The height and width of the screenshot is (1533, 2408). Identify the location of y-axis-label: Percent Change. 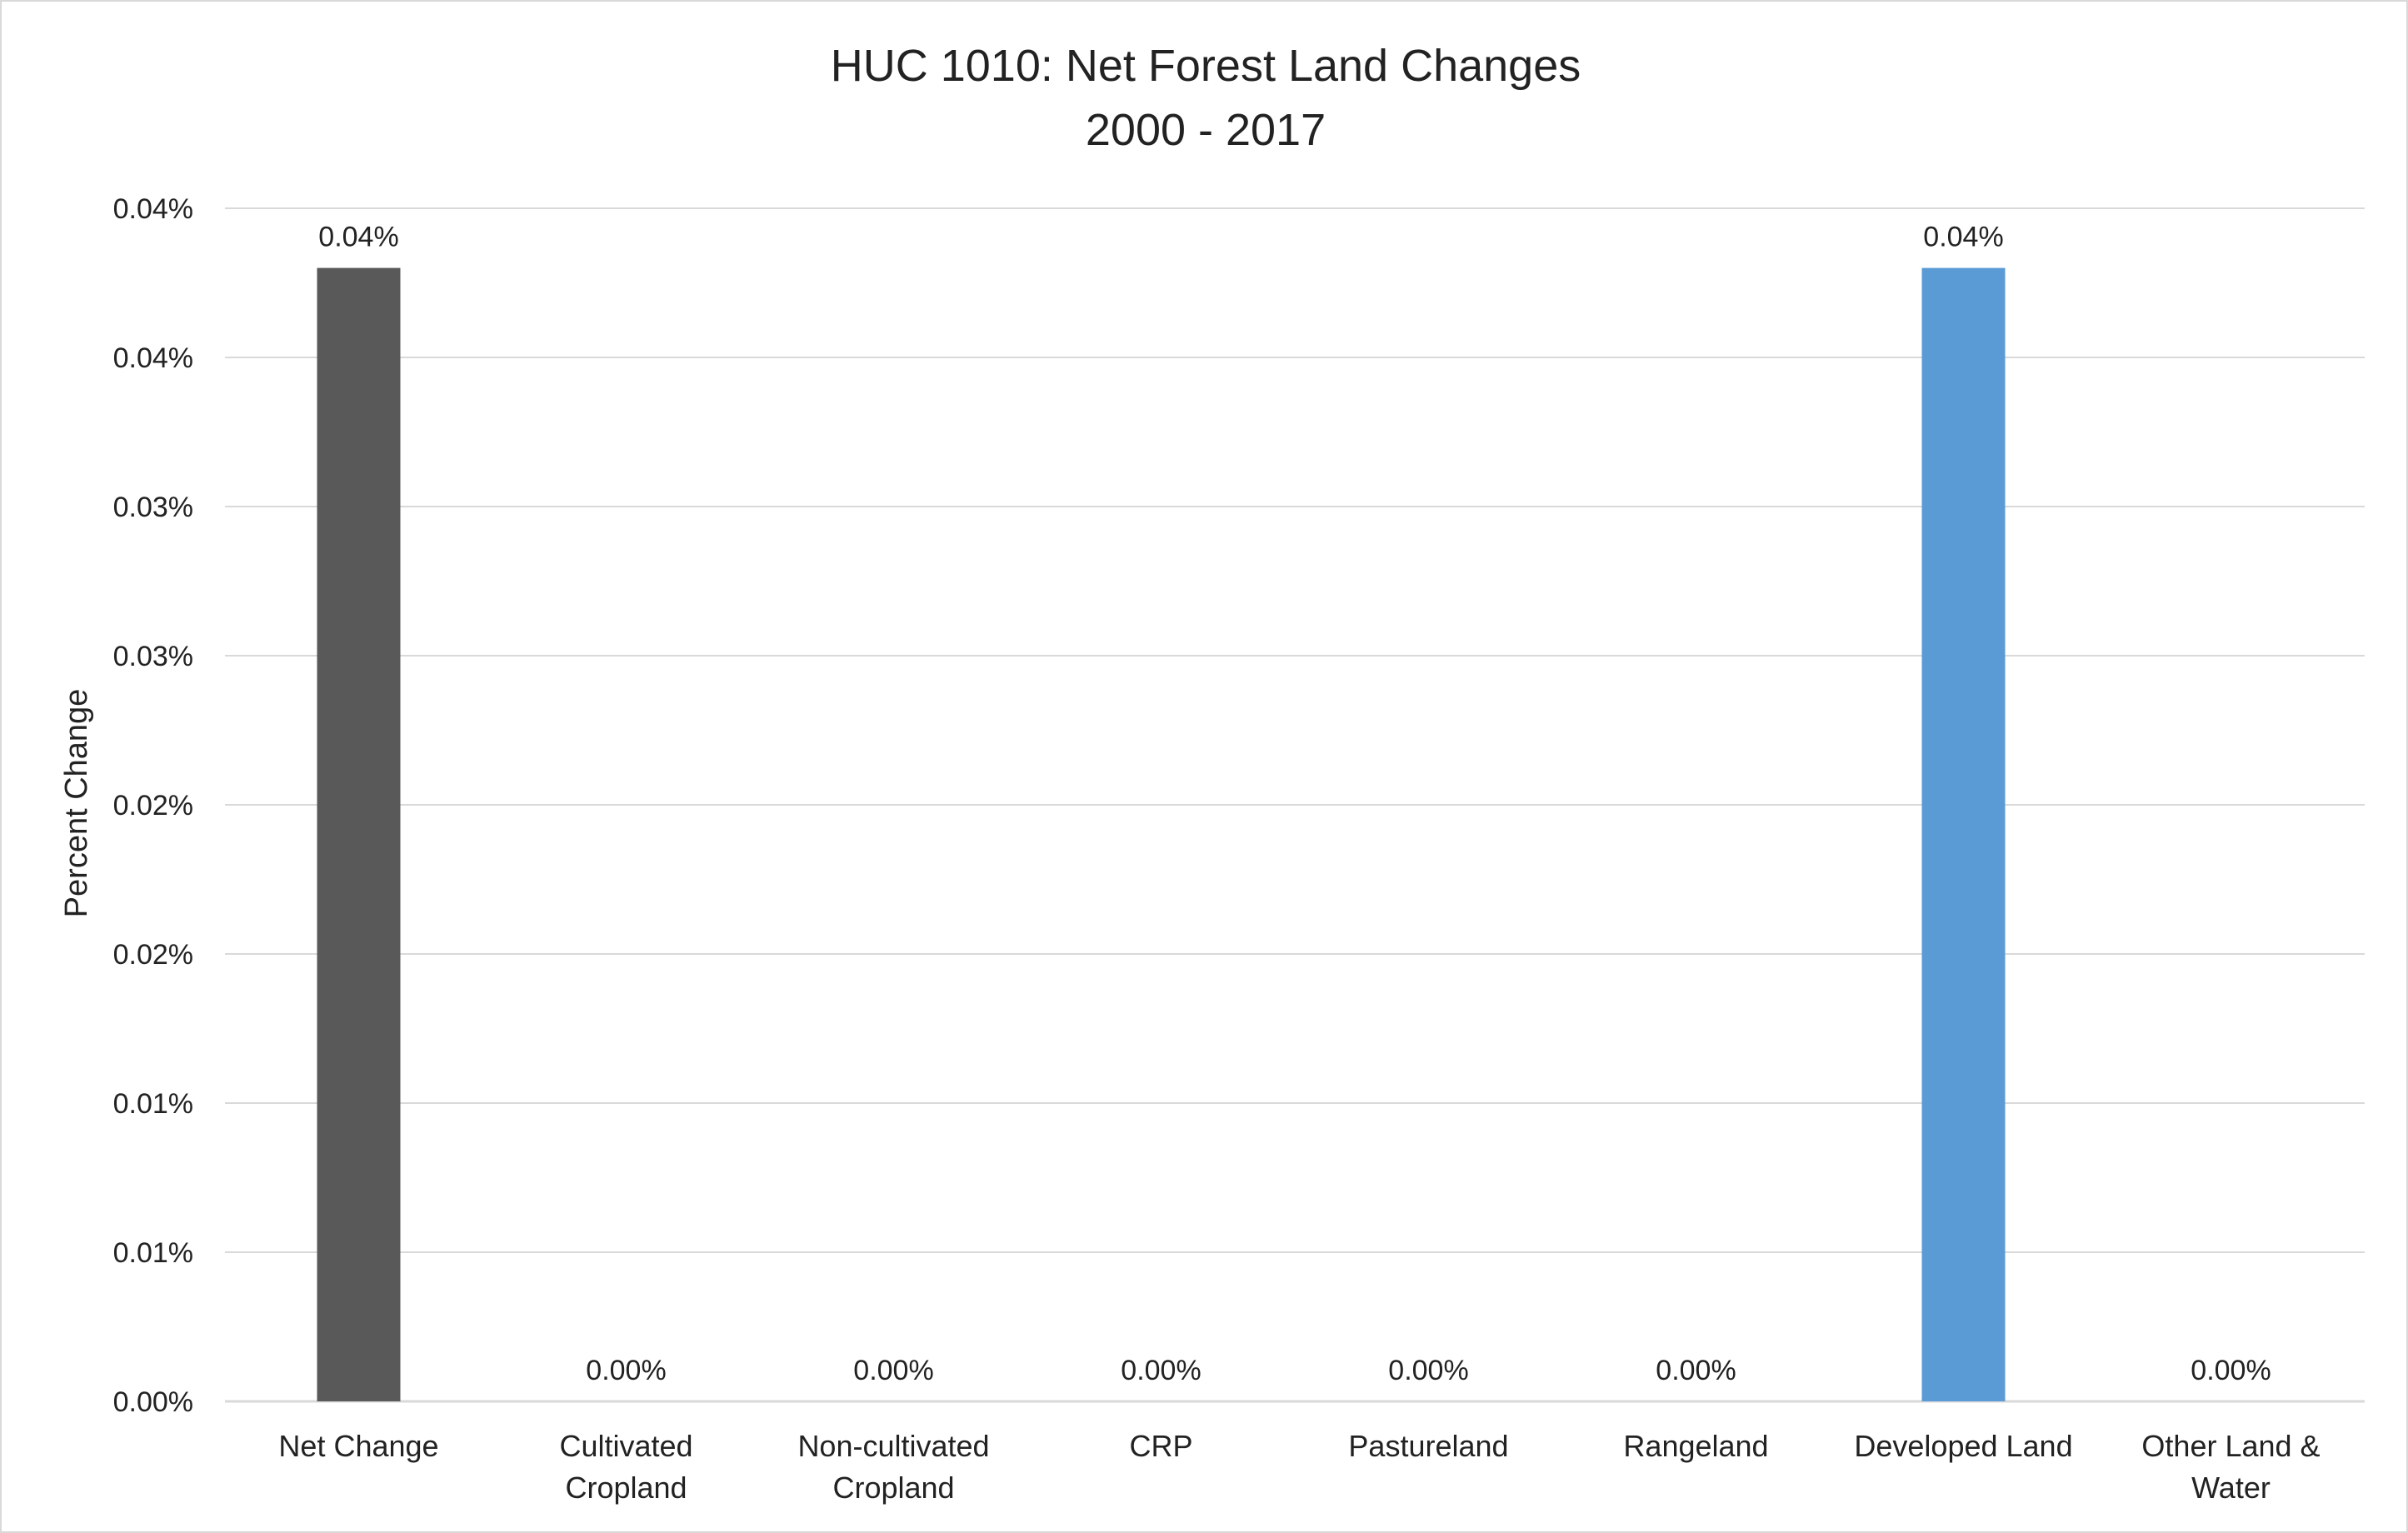
(76, 803).